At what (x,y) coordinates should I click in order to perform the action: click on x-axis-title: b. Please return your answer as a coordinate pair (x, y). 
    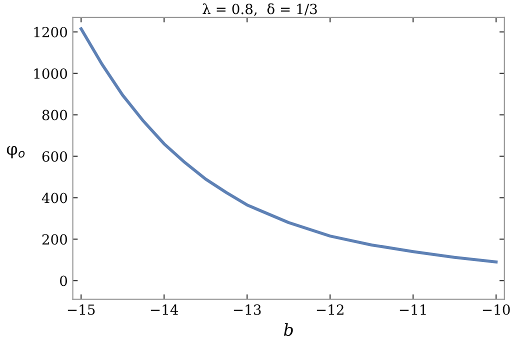
    Looking at the image, I should click on (288, 329).